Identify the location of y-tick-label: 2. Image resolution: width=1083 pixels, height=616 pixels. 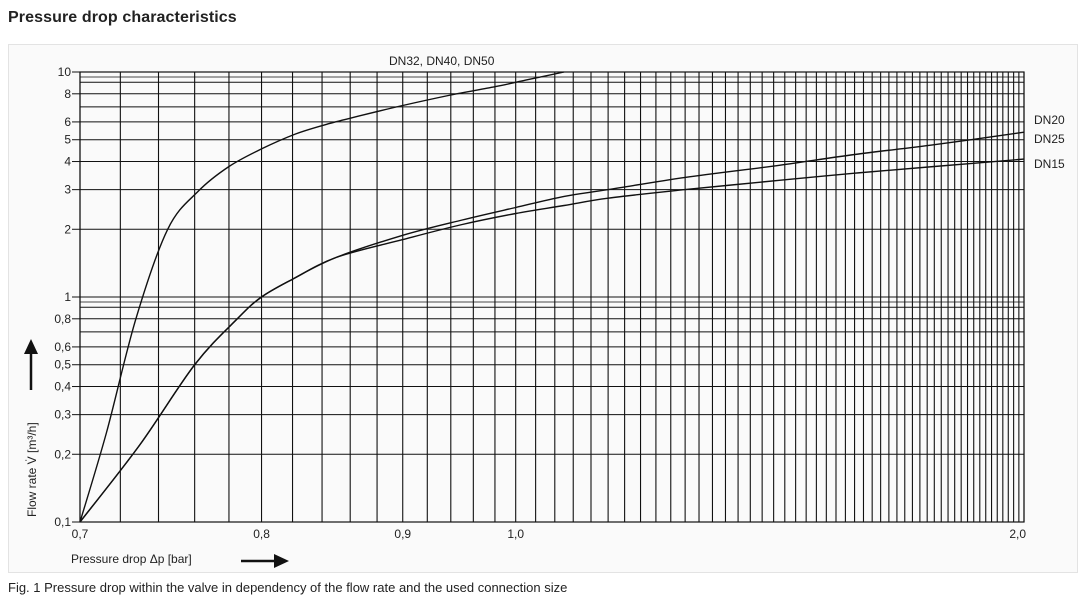
(67, 229).